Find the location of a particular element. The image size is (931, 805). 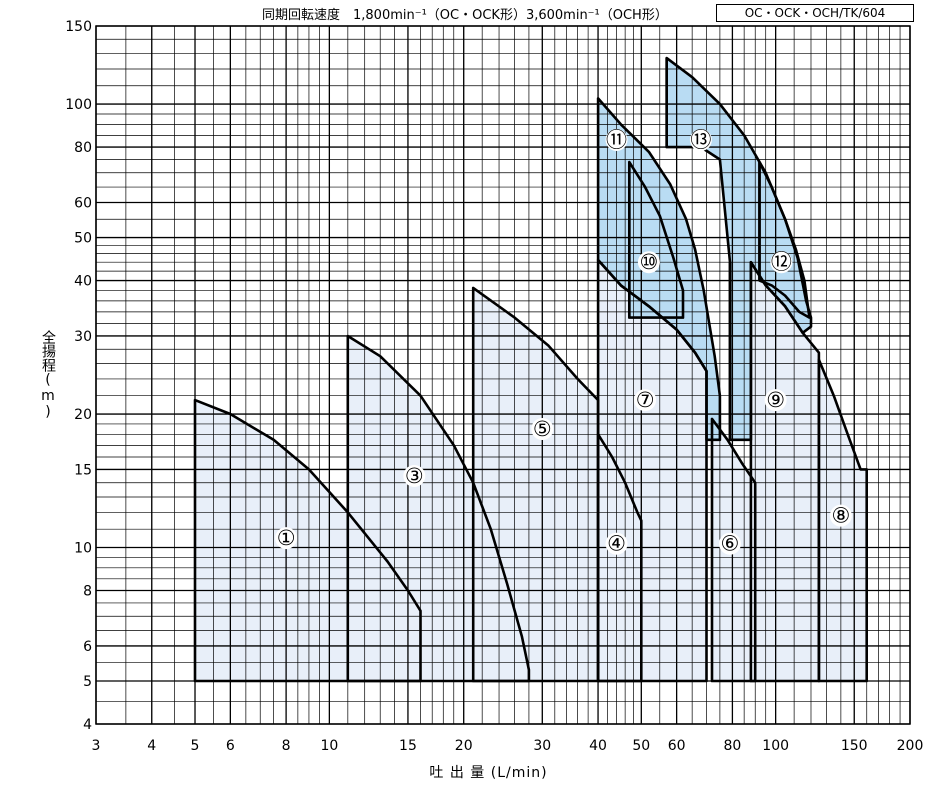

region-label-7: ⑦ is located at coordinates (645, 400).